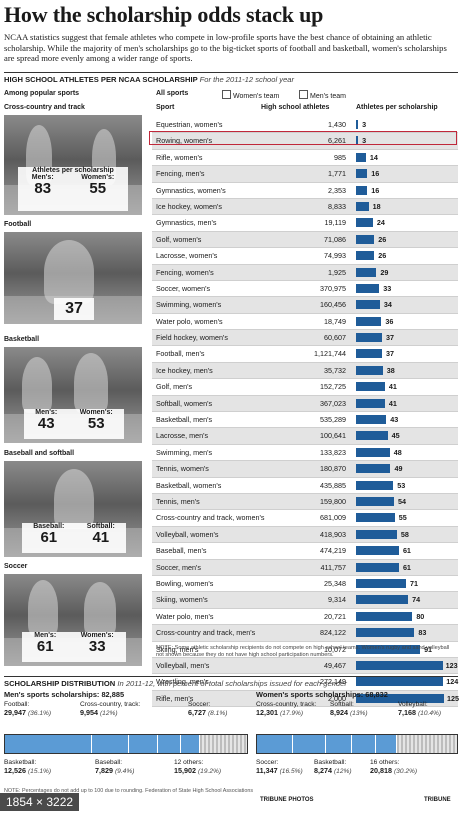  I want to click on chart-row: Bowling, women's 25,348 71, so click(305, 584).